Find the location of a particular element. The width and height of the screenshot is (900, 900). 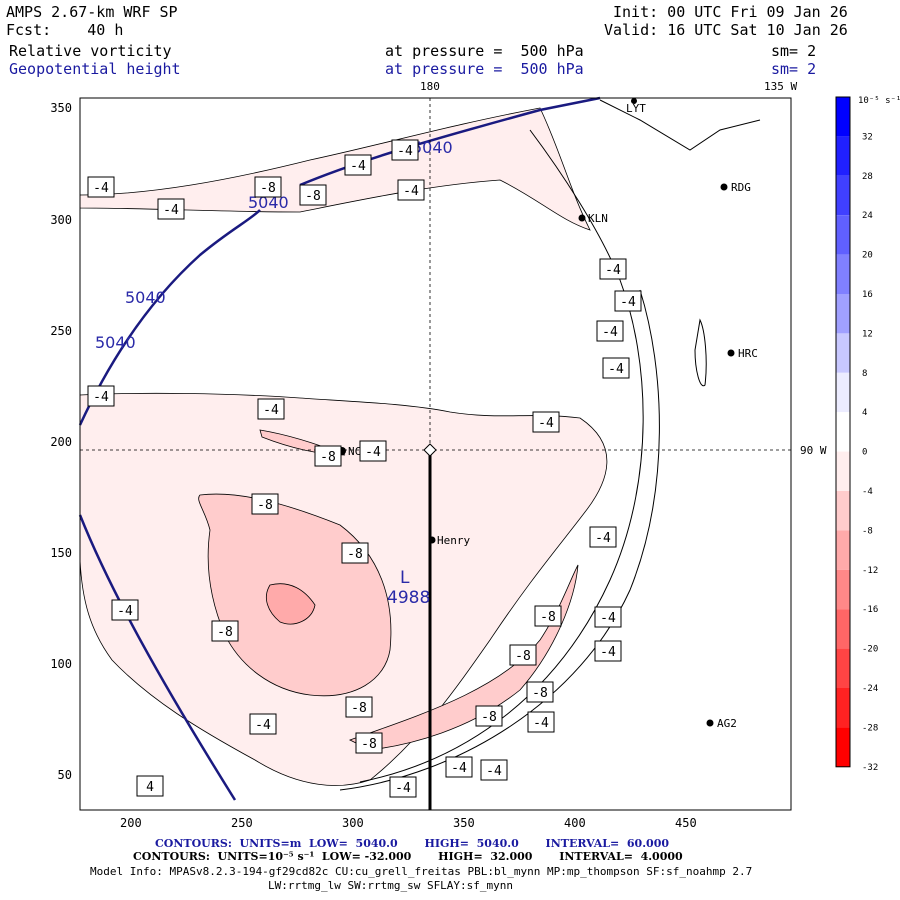

lon-label-135w: 135 W is located at coordinates (780, 86).